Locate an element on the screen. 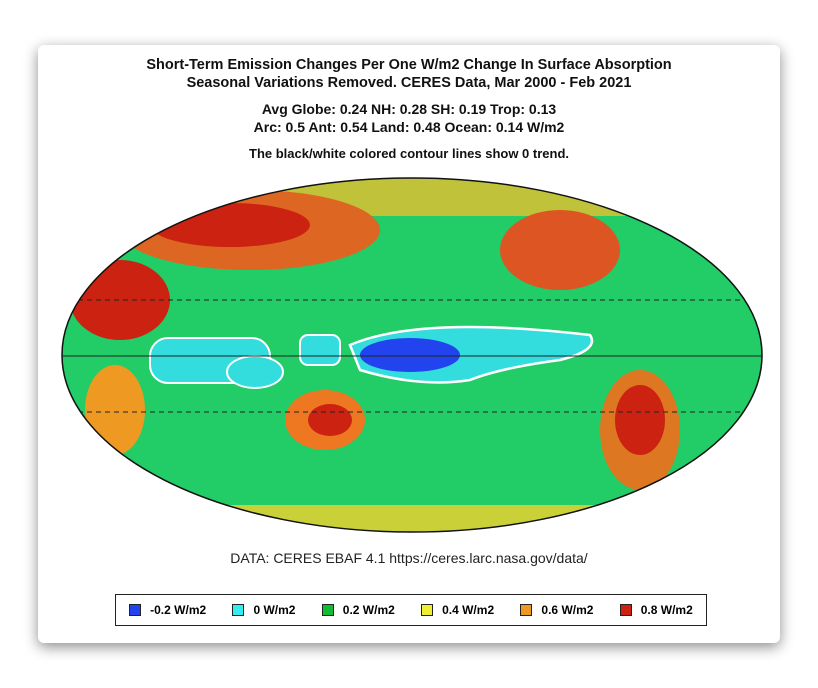  legend-item: 0.8 W/m2 is located at coordinates (656, 610).